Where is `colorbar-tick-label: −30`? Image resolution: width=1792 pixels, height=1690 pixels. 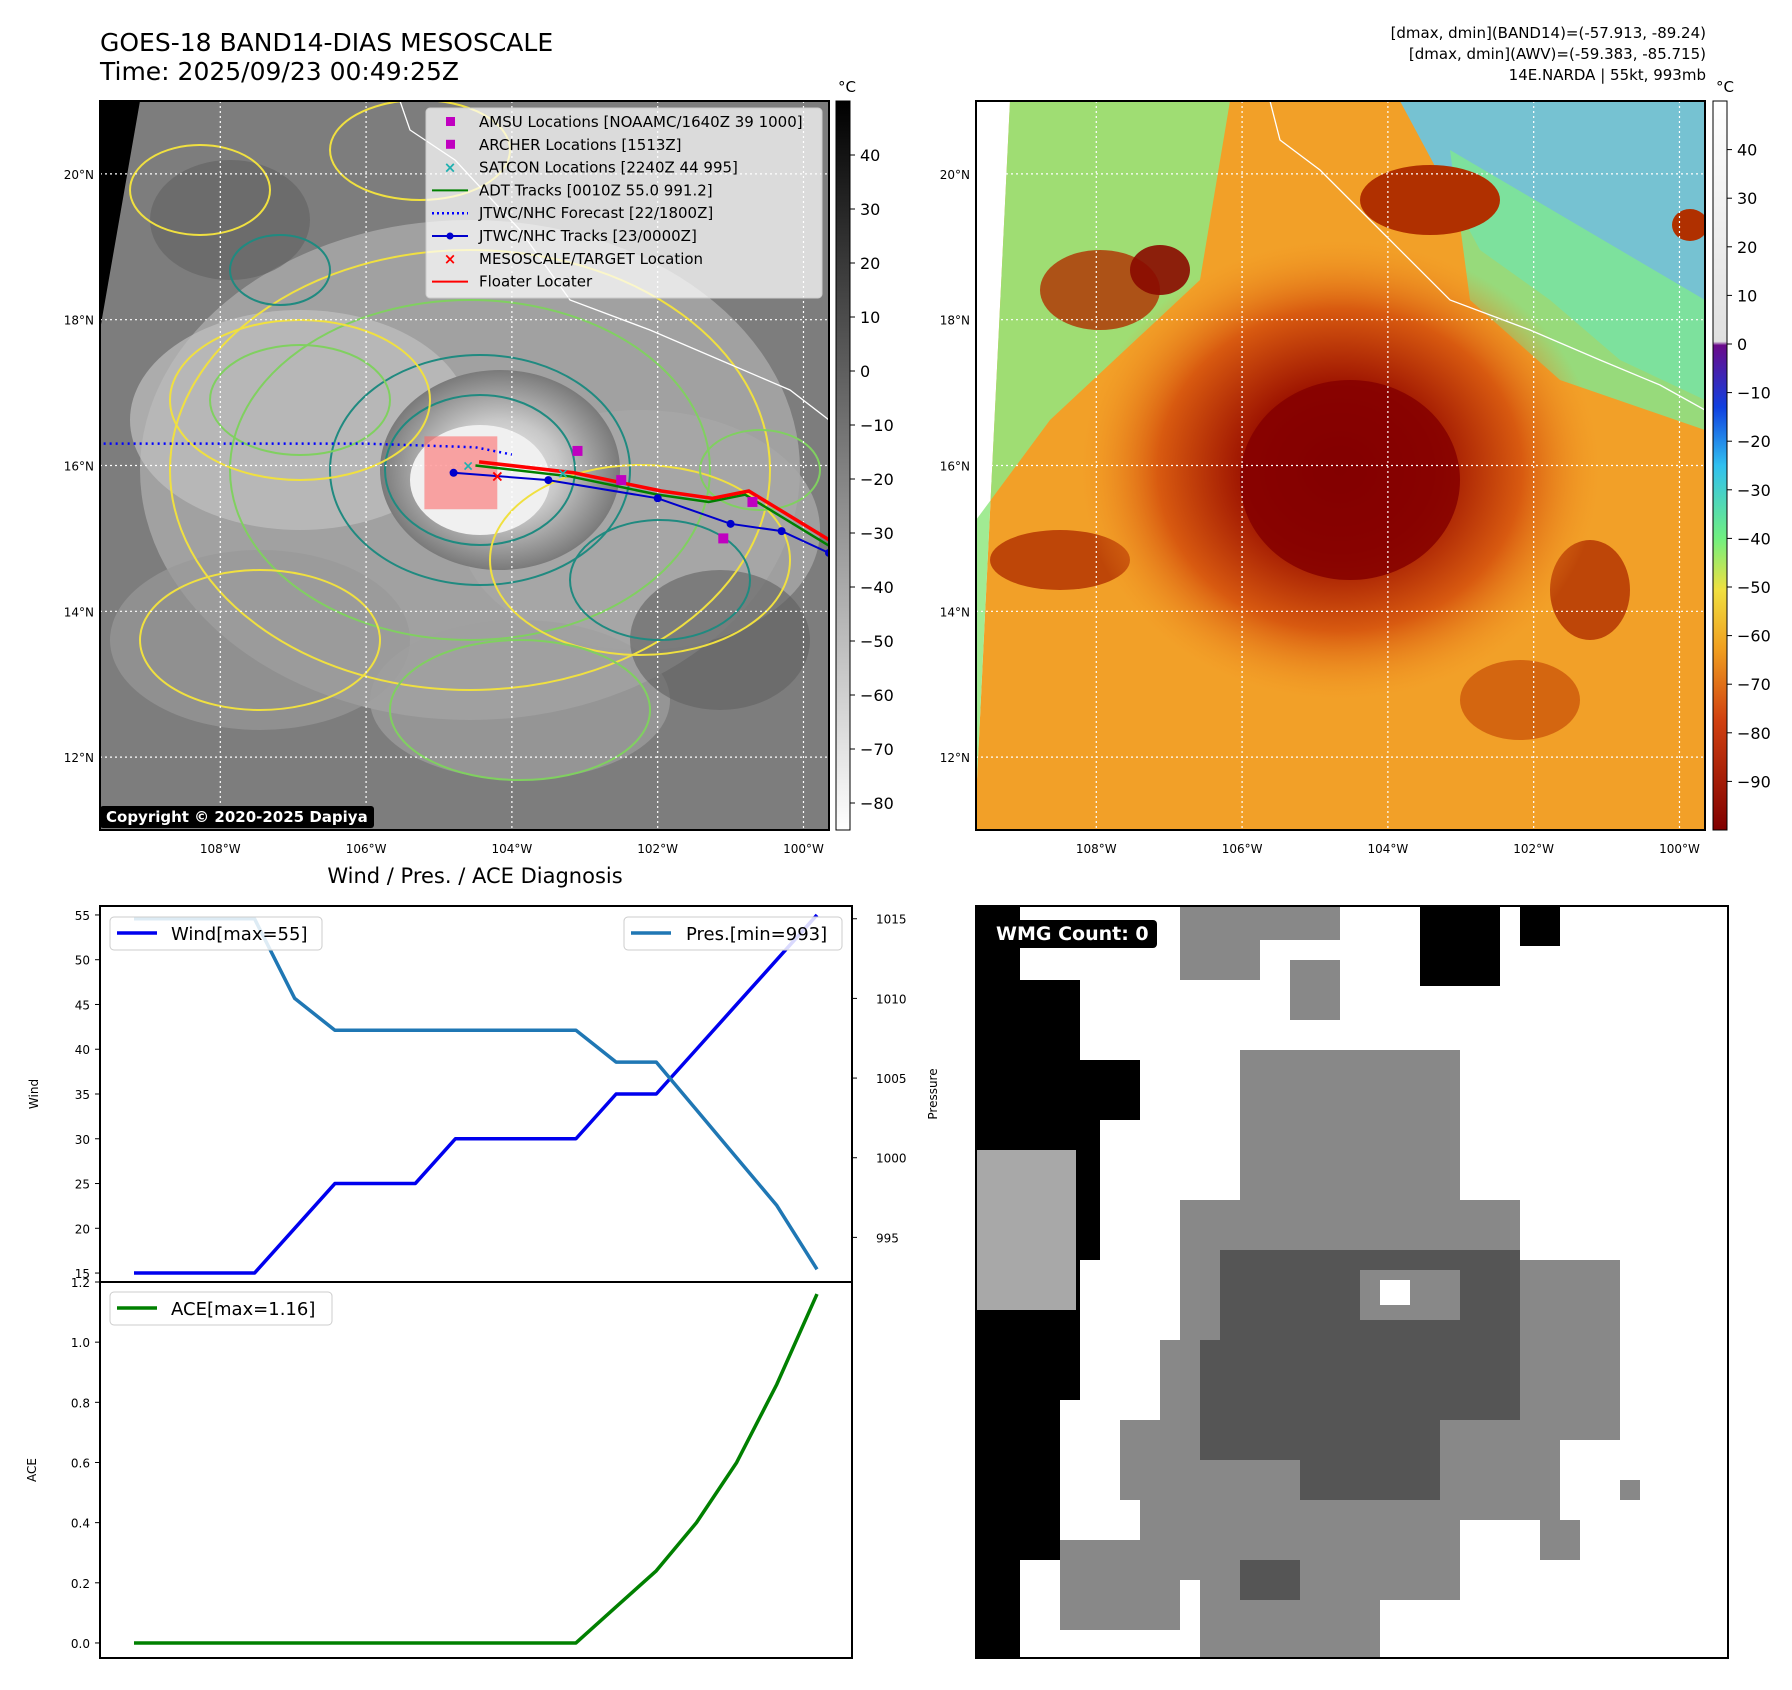
colorbar-tick-label: −30 is located at coordinates (877, 533).